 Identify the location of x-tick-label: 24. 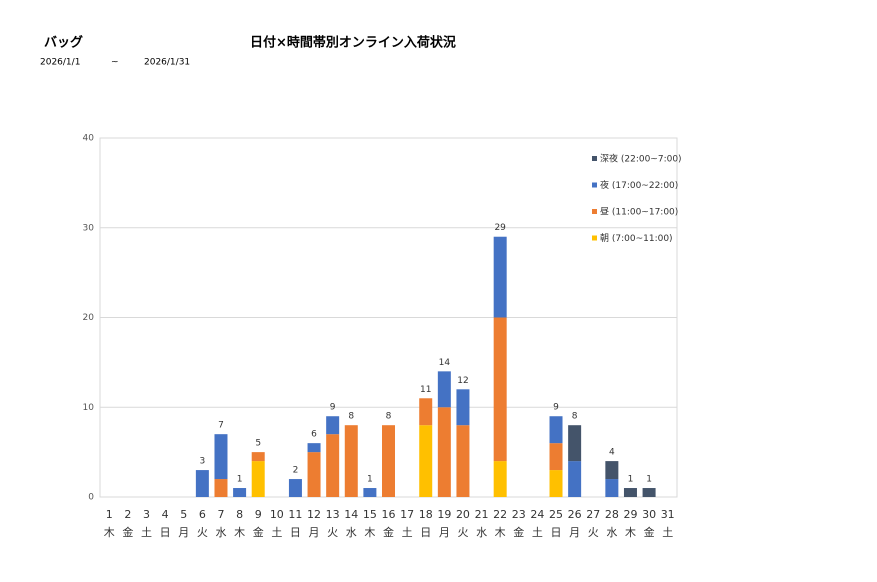
(537, 514).